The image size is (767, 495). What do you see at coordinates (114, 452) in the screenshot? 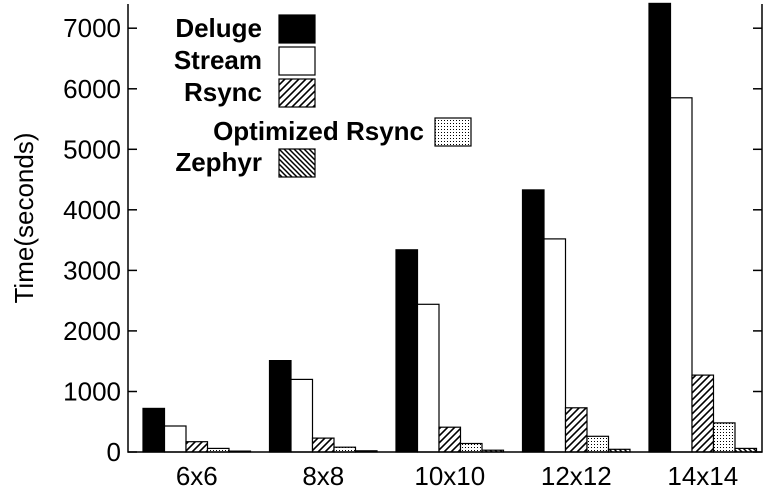
I see `y-tick-label: 0` at bounding box center [114, 452].